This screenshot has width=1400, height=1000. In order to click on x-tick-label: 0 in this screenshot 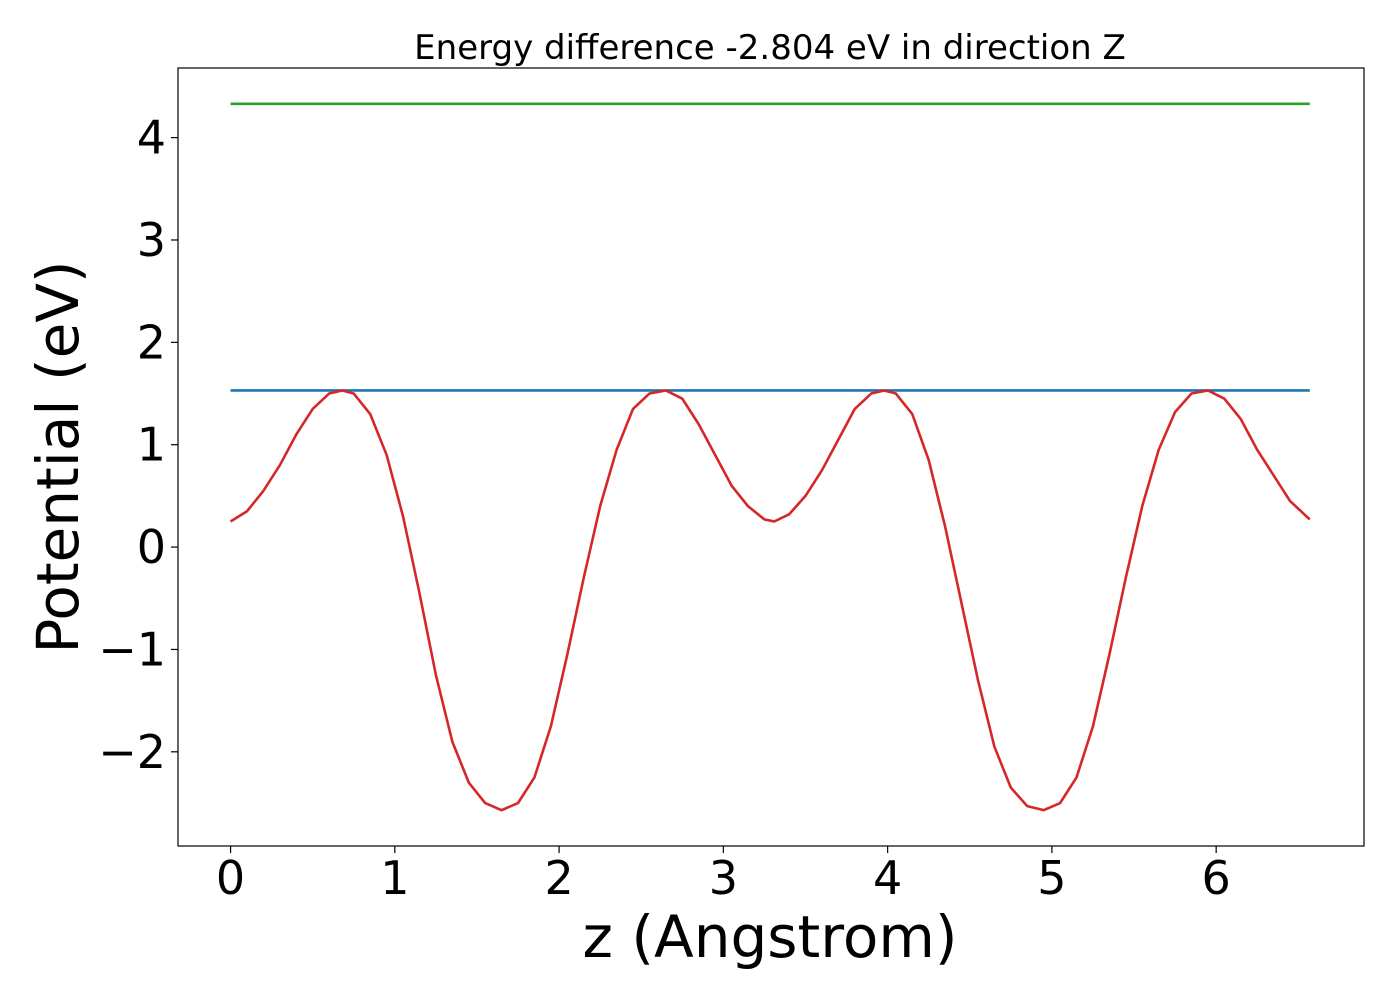, I will do `click(230, 878)`.